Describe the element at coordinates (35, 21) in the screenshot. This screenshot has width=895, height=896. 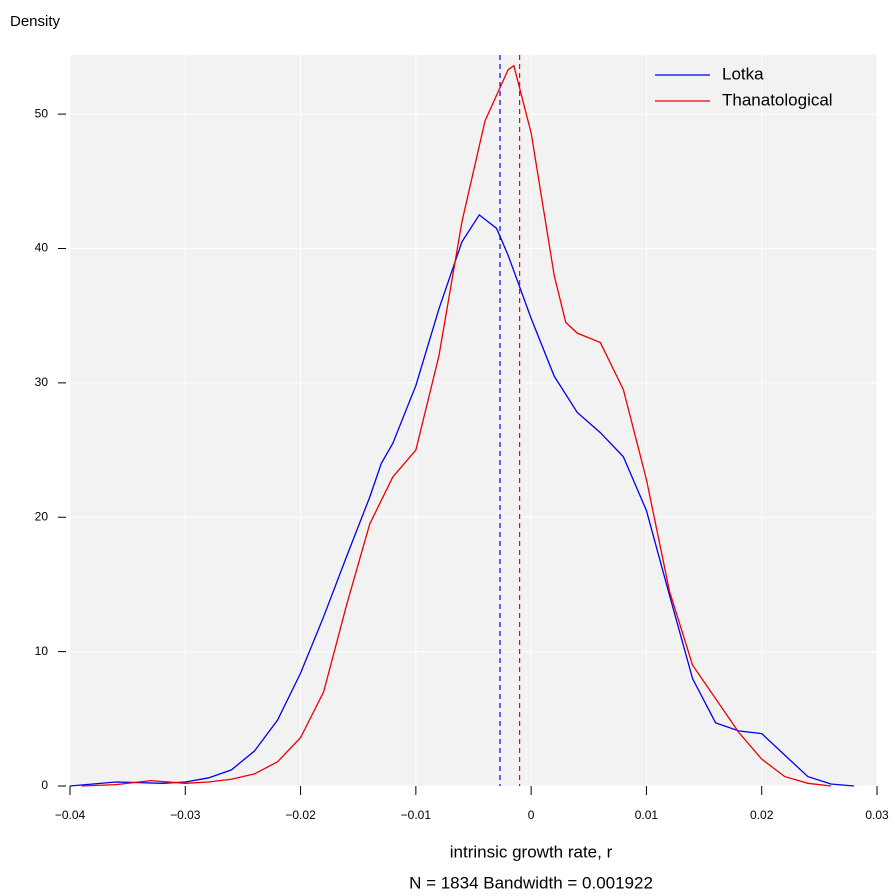
I see `y-axis-label: Density` at that location.